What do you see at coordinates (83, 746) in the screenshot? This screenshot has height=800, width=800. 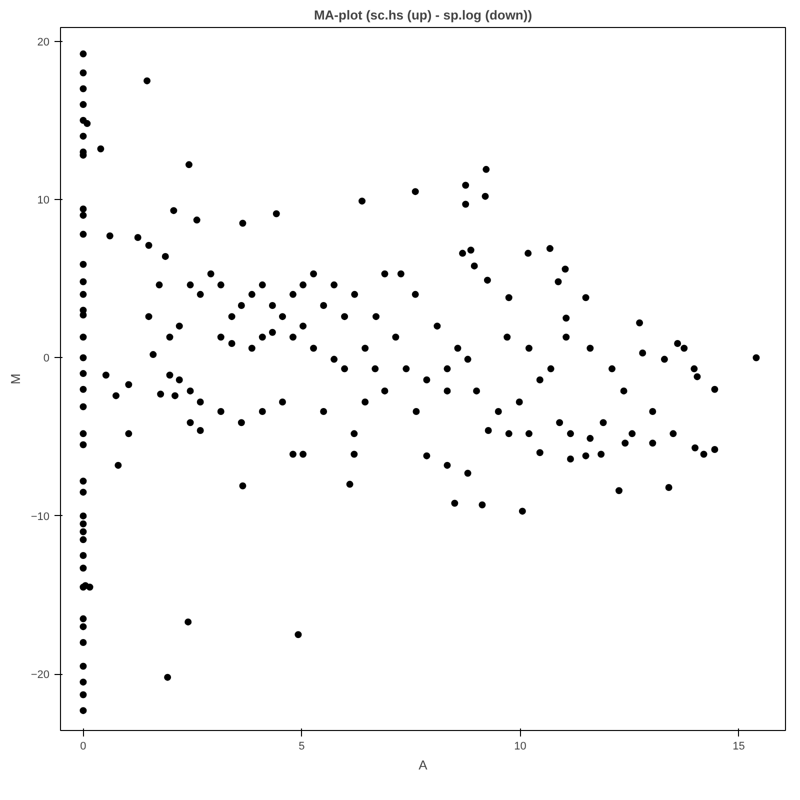 I see `x-tick-label: 0` at bounding box center [83, 746].